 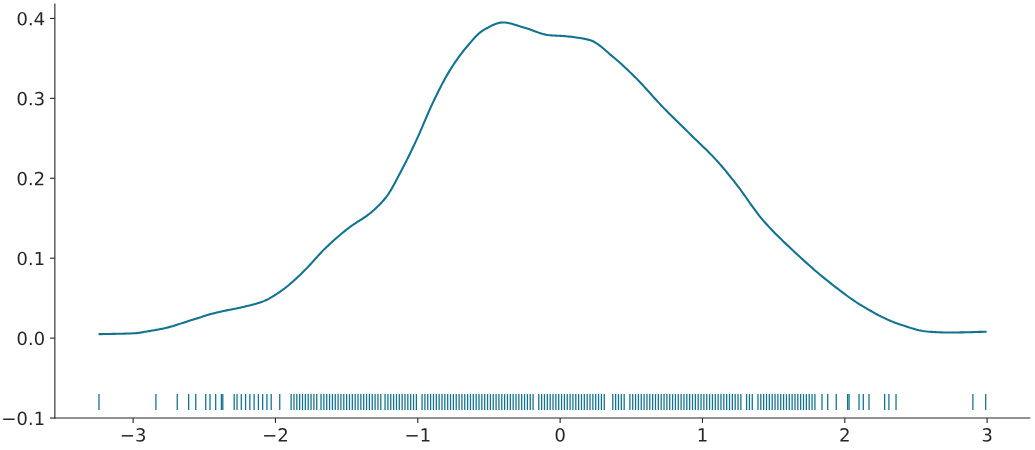 I want to click on x-tick-label: 1, so click(x=702, y=435).